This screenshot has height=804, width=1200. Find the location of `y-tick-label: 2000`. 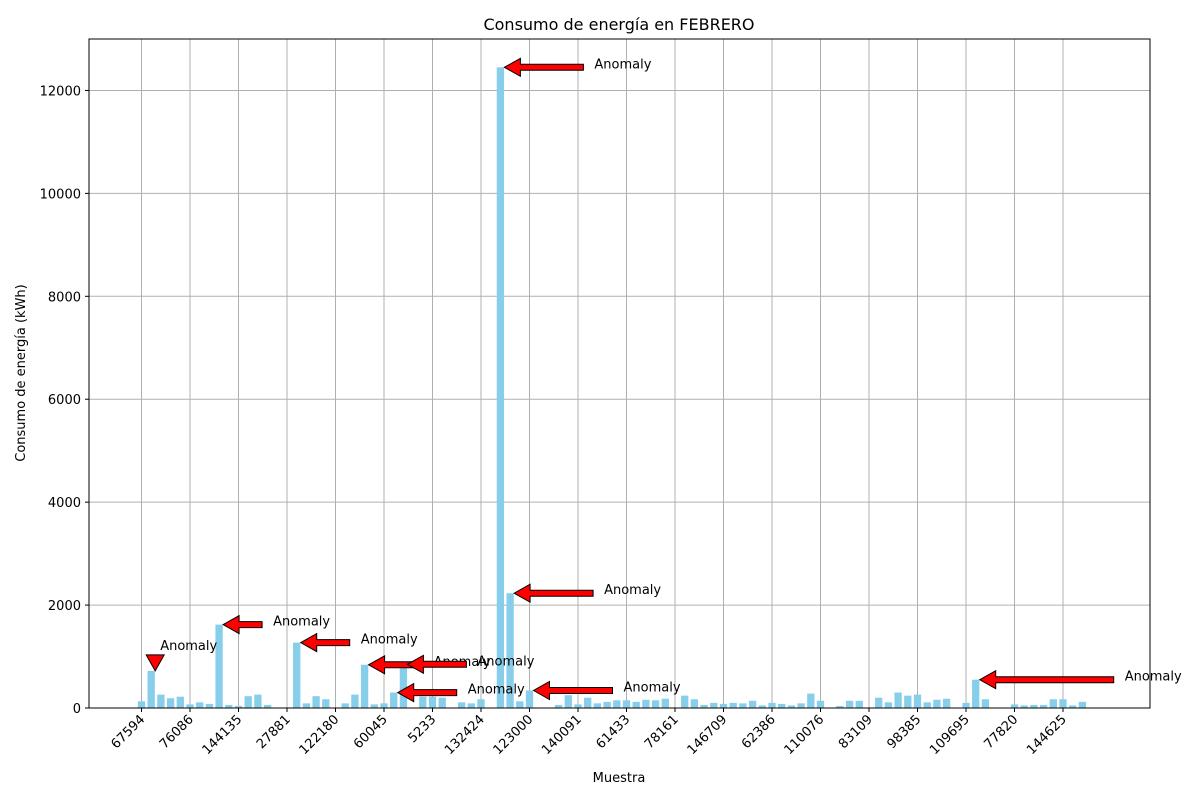

y-tick-label: 2000 is located at coordinates (64, 606).